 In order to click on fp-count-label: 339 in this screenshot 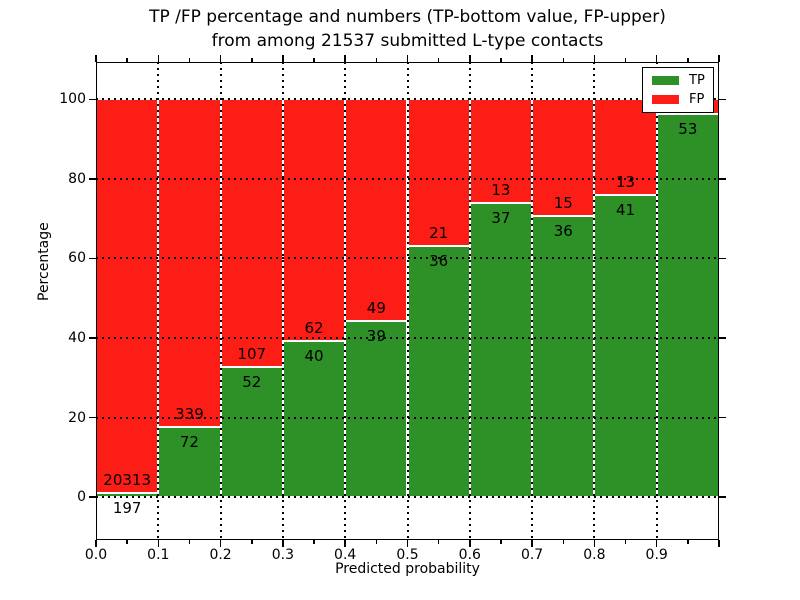, I will do `click(189, 414)`.